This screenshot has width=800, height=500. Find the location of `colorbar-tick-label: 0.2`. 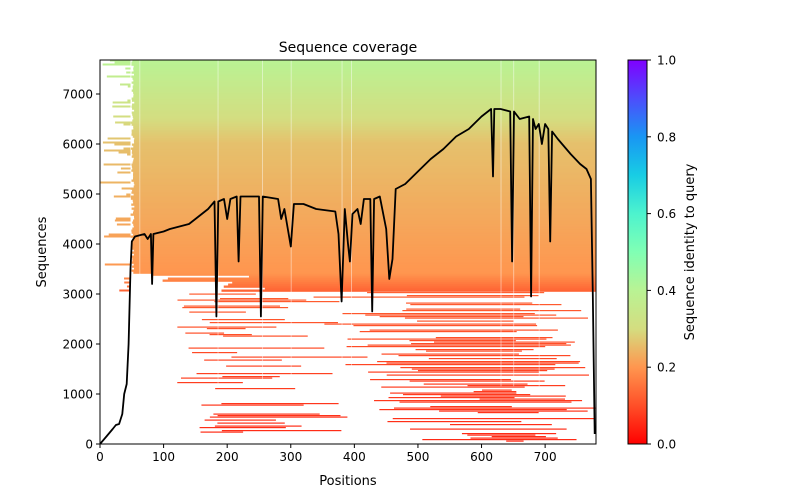

colorbar-tick-label: 0.2 is located at coordinates (666, 368).